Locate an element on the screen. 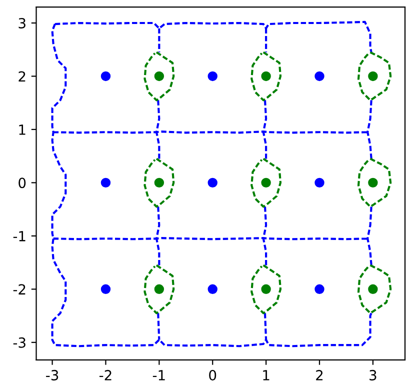  x-tick-label: -1 is located at coordinates (158, 375).